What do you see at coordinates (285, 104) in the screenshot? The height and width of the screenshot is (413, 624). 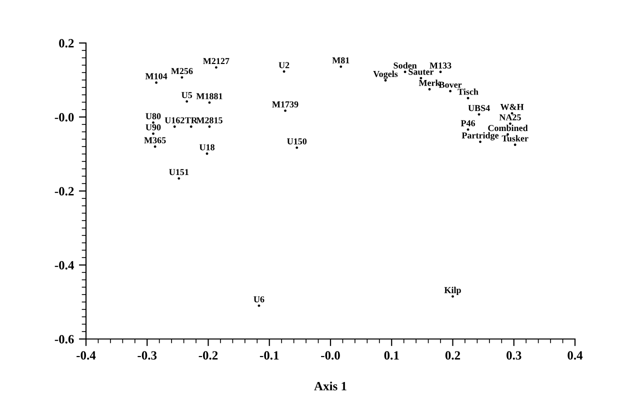 I see `annotation: M1739` at bounding box center [285, 104].